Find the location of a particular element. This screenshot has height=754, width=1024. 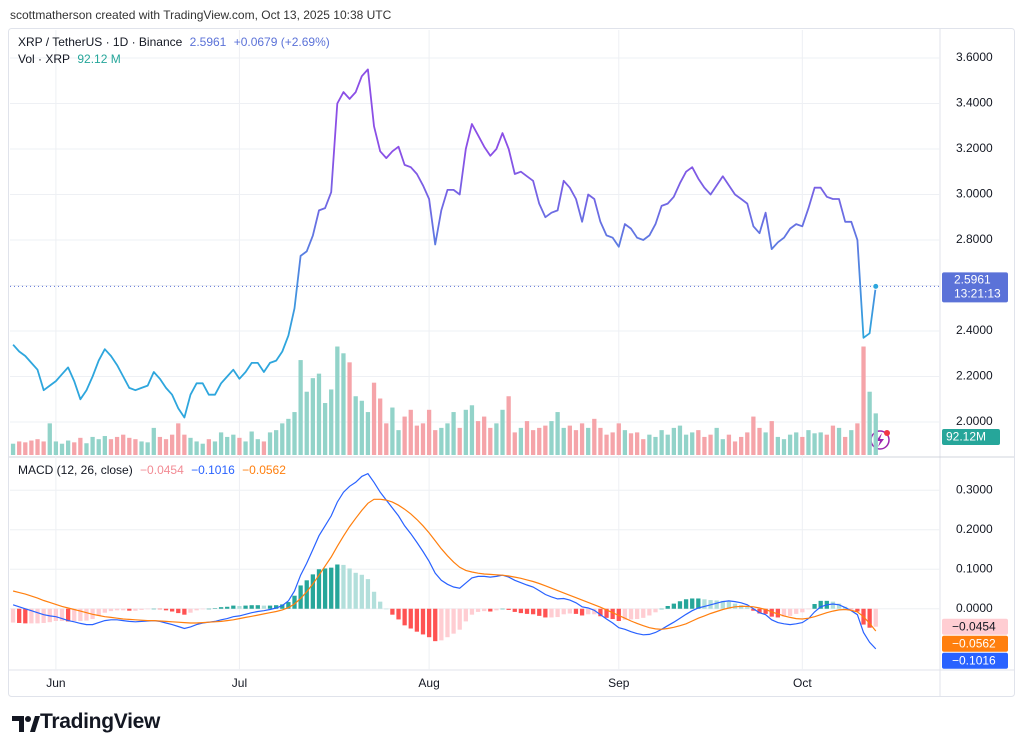

volume-title: Vol · XRP is located at coordinates (44, 59).